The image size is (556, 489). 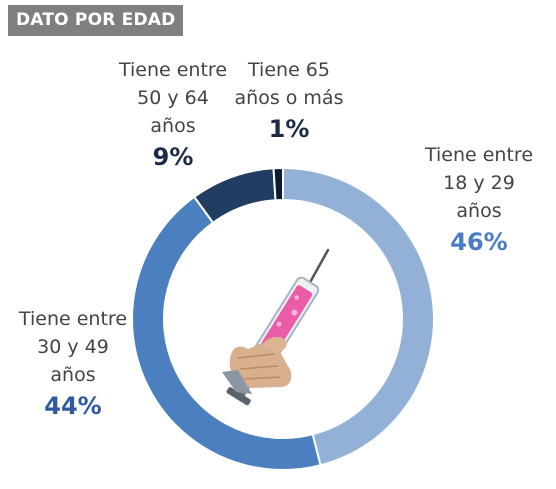 What do you see at coordinates (173, 115) in the screenshot?
I see `label-50-64: Tiene entre 50 y 64 años 9%` at bounding box center [173, 115].